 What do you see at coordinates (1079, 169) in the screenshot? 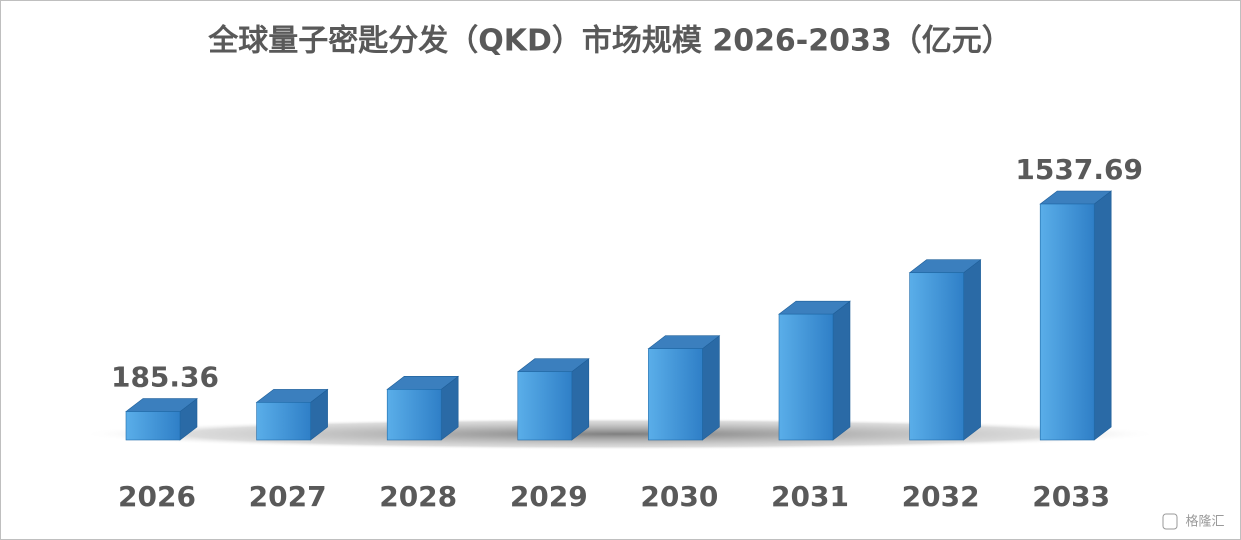
I see `value-label: 1537.69` at bounding box center [1079, 169].